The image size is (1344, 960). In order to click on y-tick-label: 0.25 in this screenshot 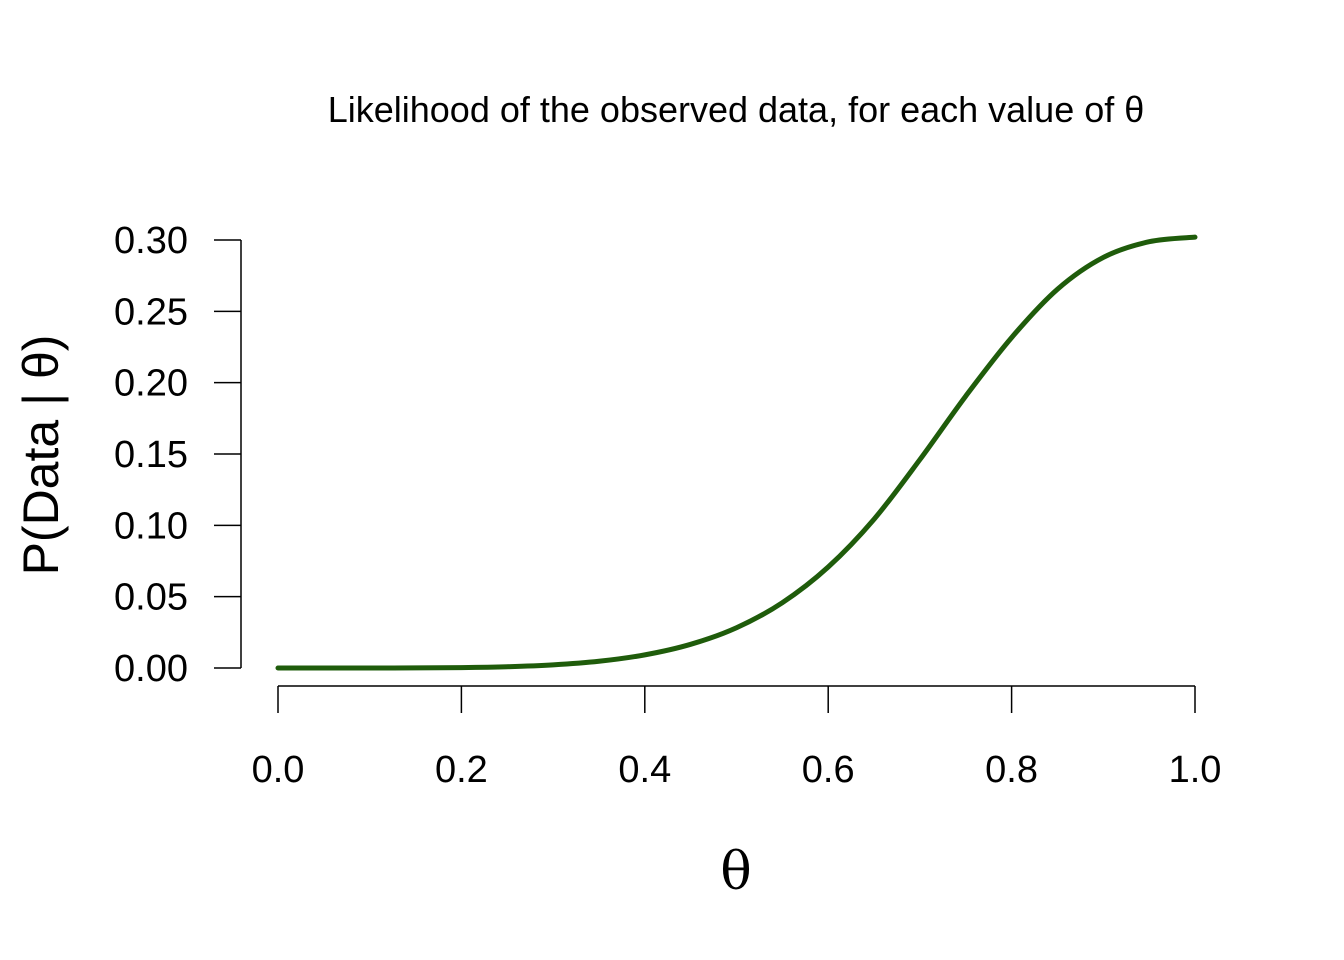, I will do `click(151, 312)`.